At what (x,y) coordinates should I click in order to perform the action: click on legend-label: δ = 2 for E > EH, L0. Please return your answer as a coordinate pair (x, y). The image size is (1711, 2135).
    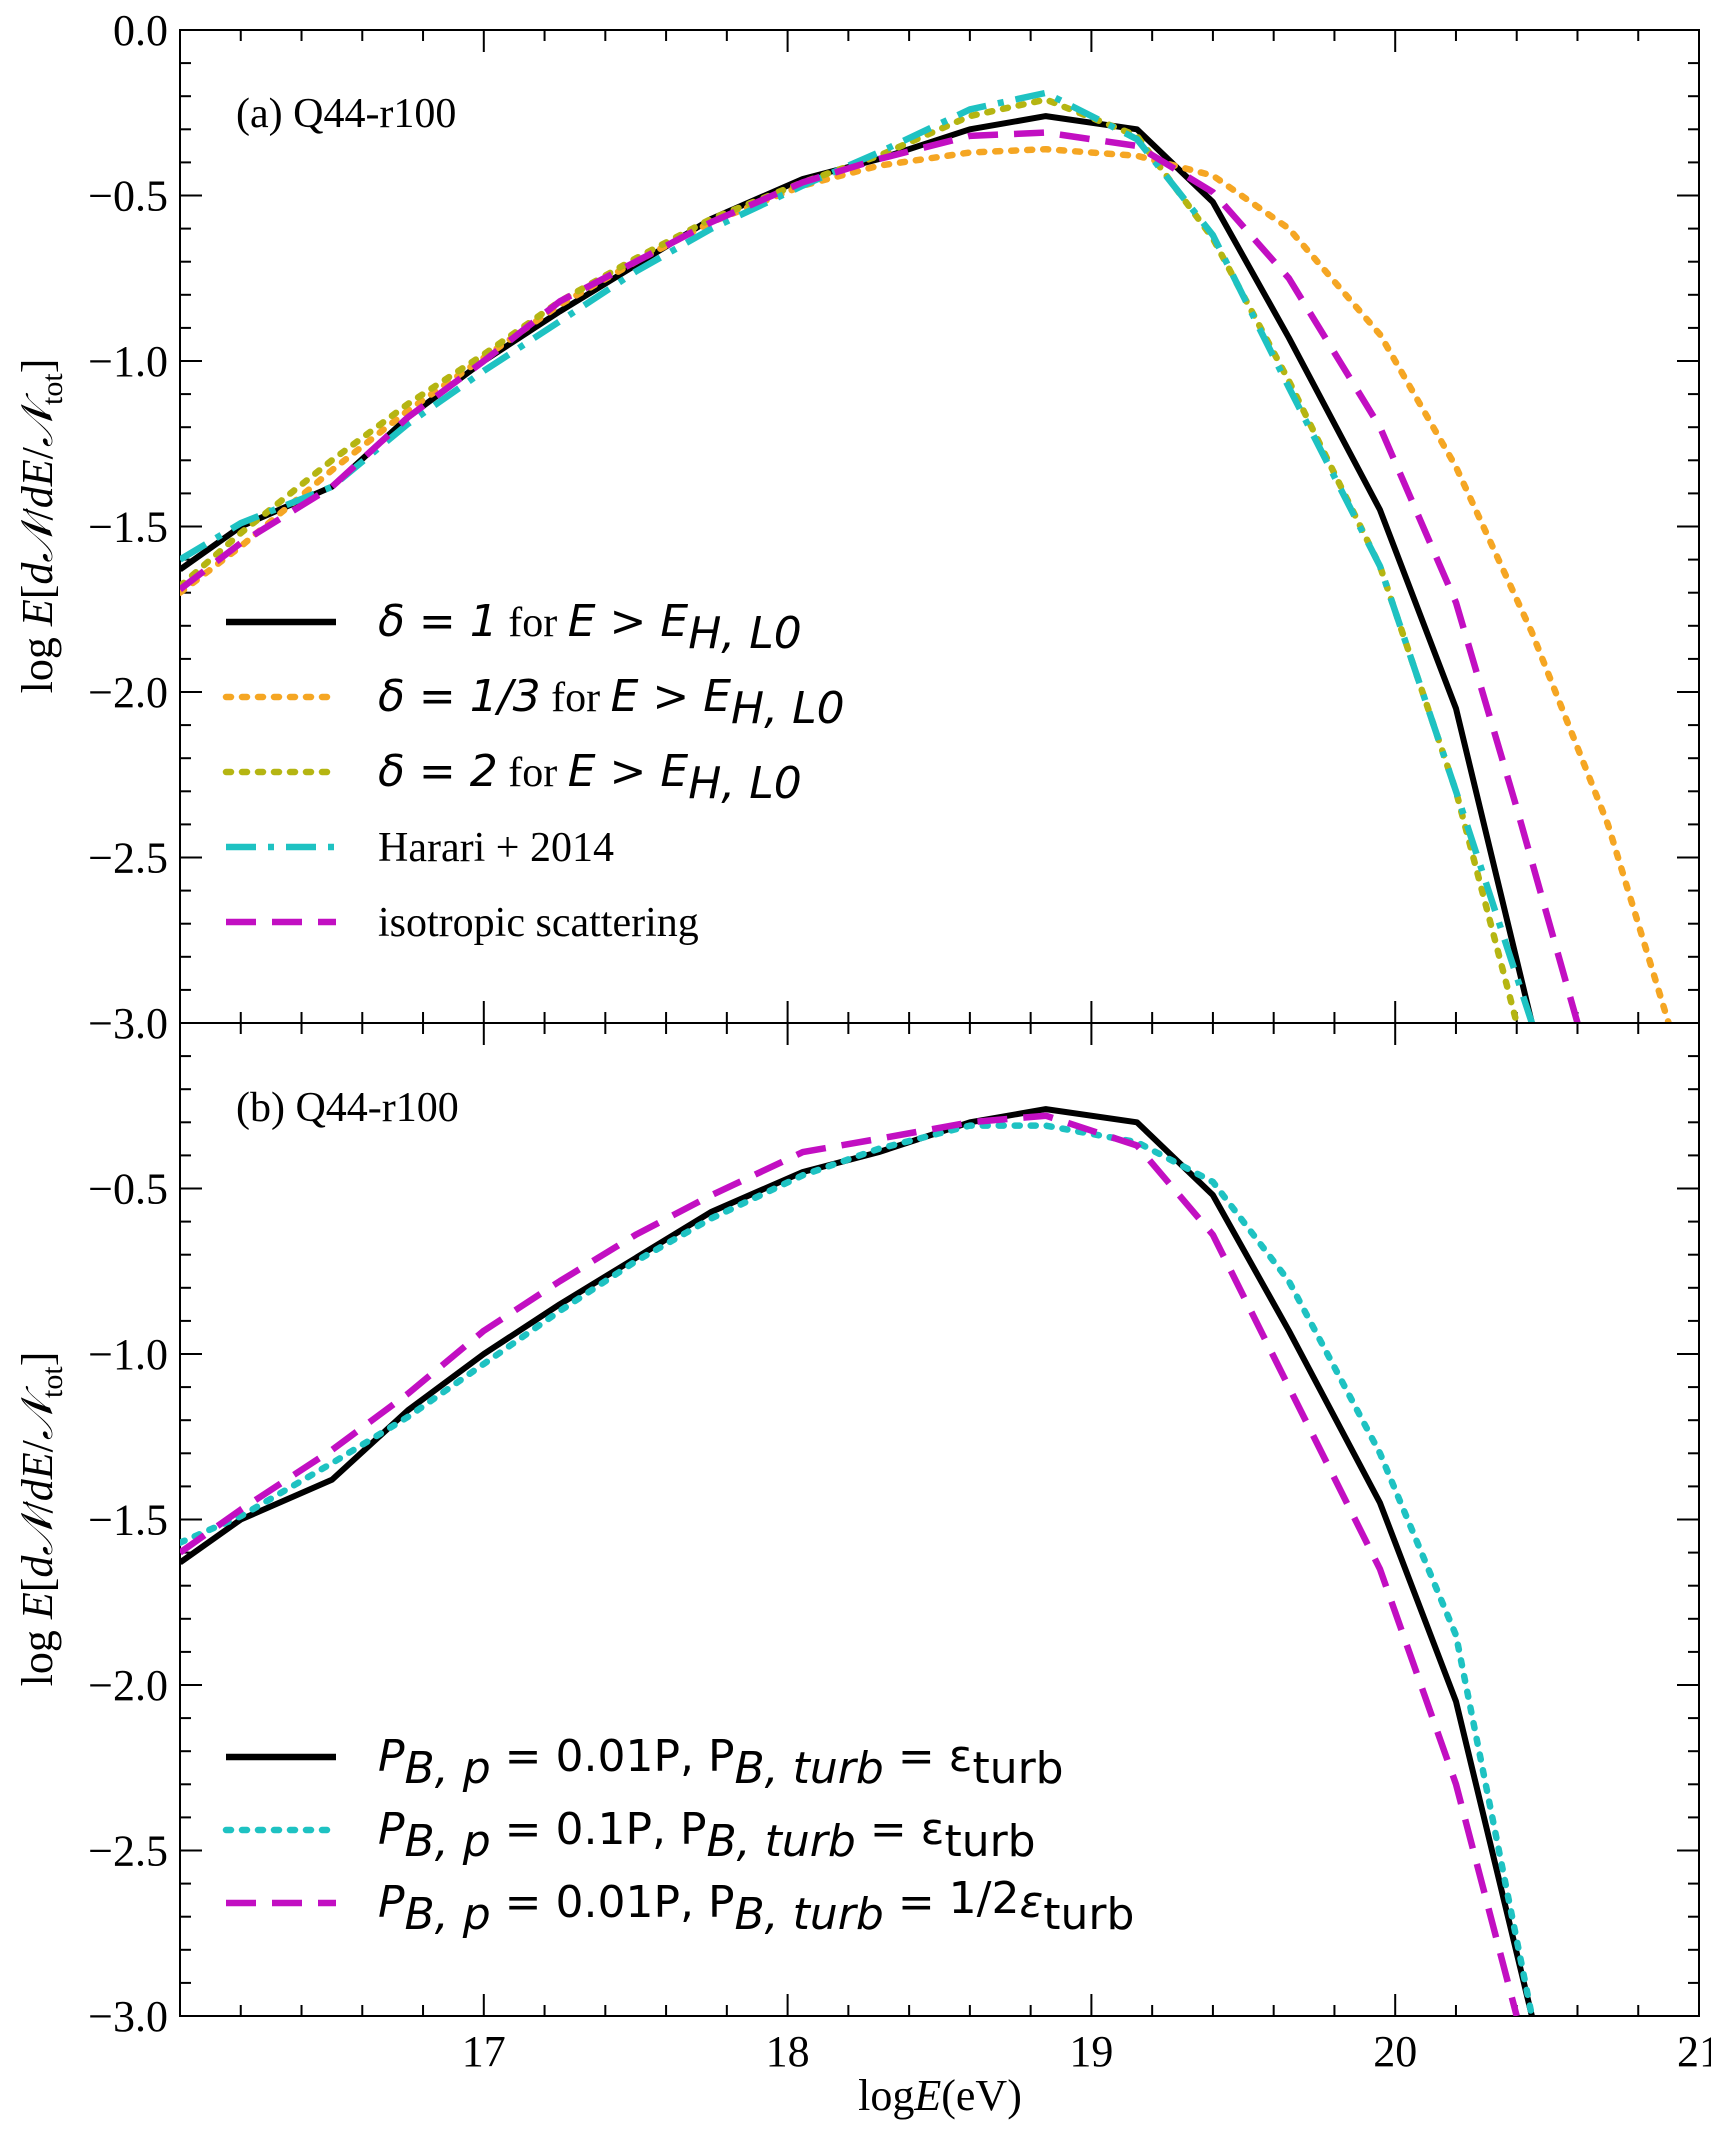
    Looking at the image, I should click on (590, 777).